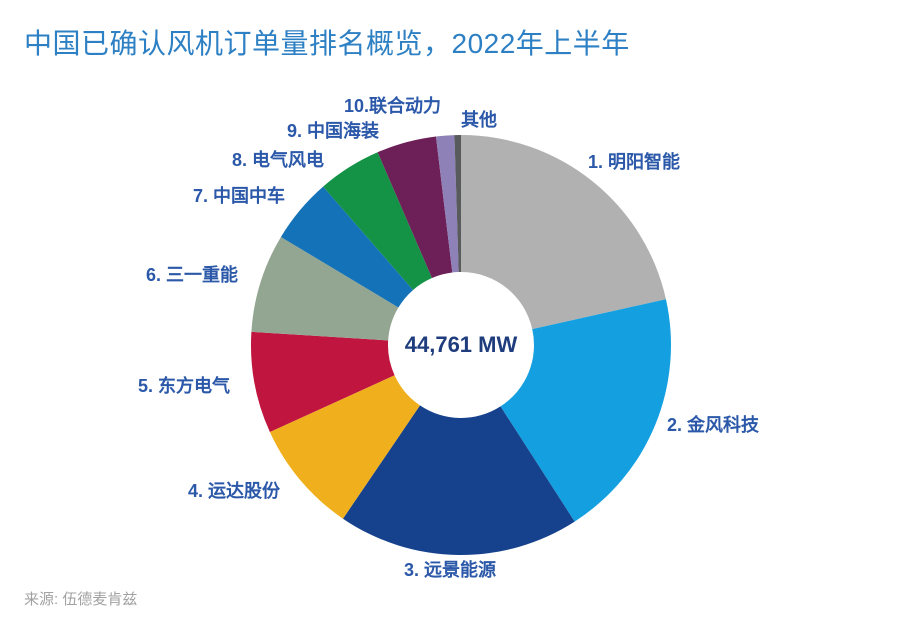 The width and height of the screenshot is (921, 626). What do you see at coordinates (278, 160) in the screenshot?
I see `slice-label-sewind: 8. 电气风电` at bounding box center [278, 160].